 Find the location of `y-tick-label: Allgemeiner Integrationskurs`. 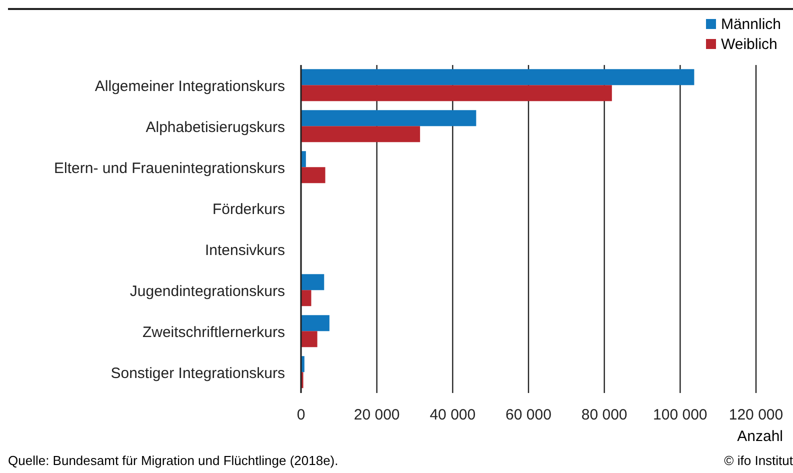

y-tick-label: Allgemeiner Integrationskurs is located at coordinates (189, 86).